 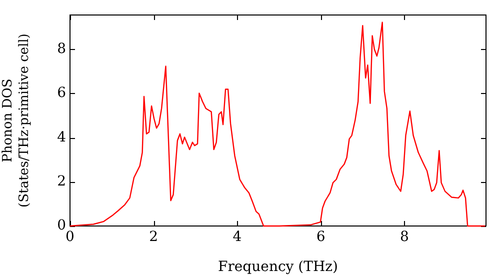 What do you see at coordinates (321, 237) in the screenshot?
I see `x-tick-label: 6` at bounding box center [321, 237].